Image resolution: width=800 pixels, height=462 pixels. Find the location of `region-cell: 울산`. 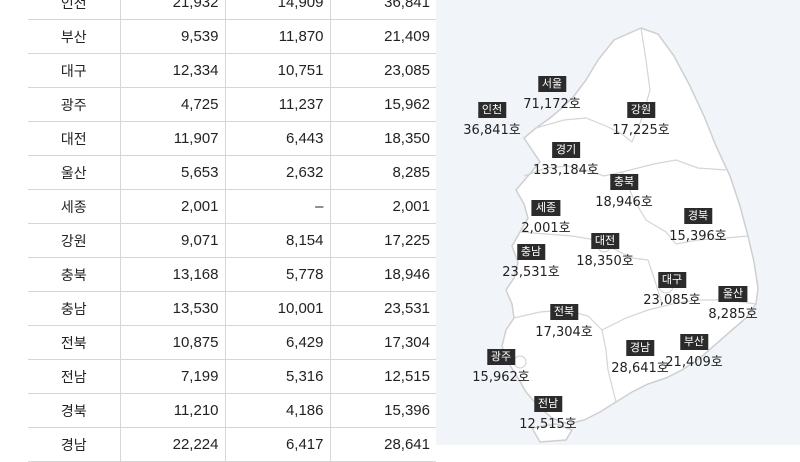

region-cell: 울산 is located at coordinates (74, 172).